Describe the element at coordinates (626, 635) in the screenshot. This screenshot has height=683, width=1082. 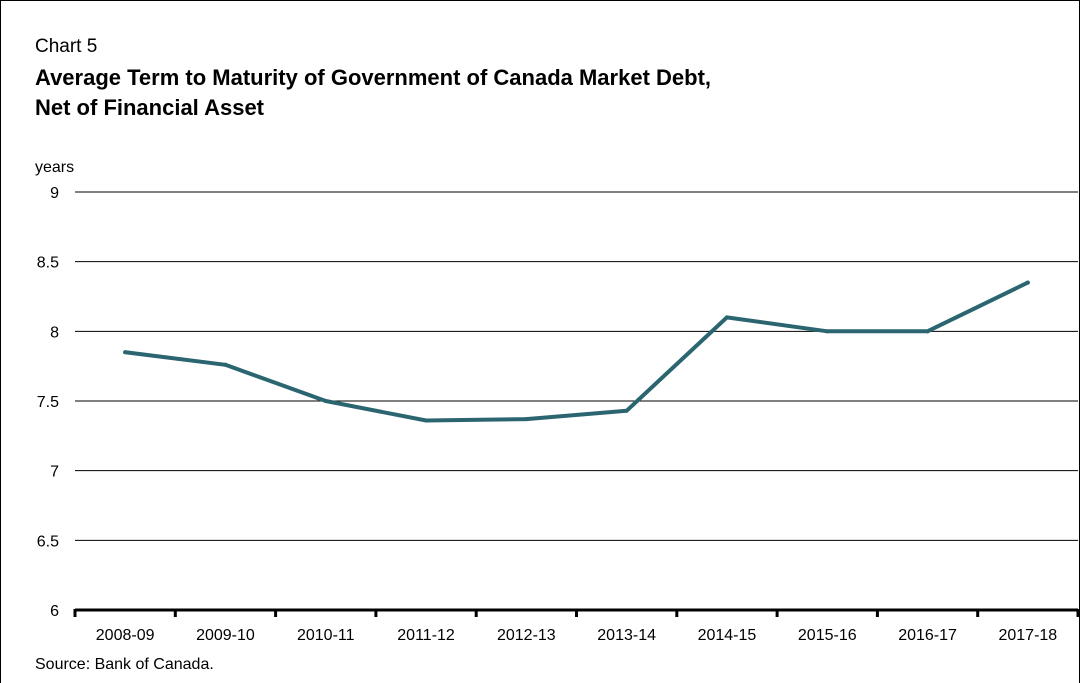
I see `x-tick-label: 2013-14` at that location.